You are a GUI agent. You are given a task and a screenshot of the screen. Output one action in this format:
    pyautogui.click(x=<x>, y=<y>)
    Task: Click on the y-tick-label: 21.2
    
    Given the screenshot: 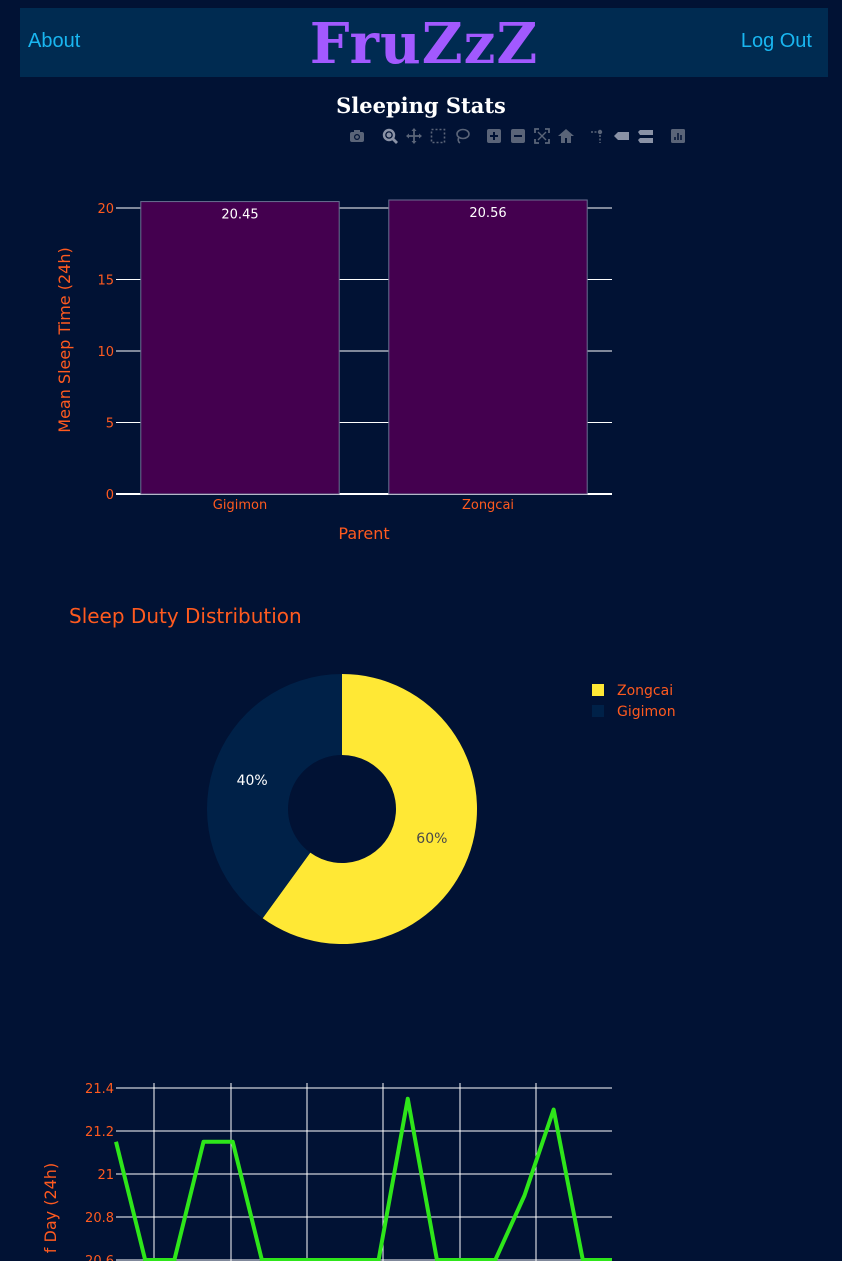 What is the action you would take?
    pyautogui.click(x=99, y=1132)
    